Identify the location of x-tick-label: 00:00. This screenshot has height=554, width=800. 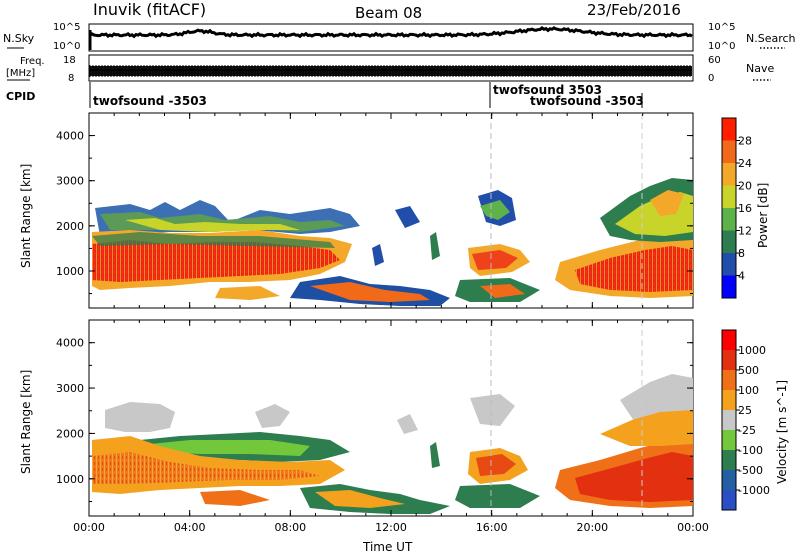
(89, 527).